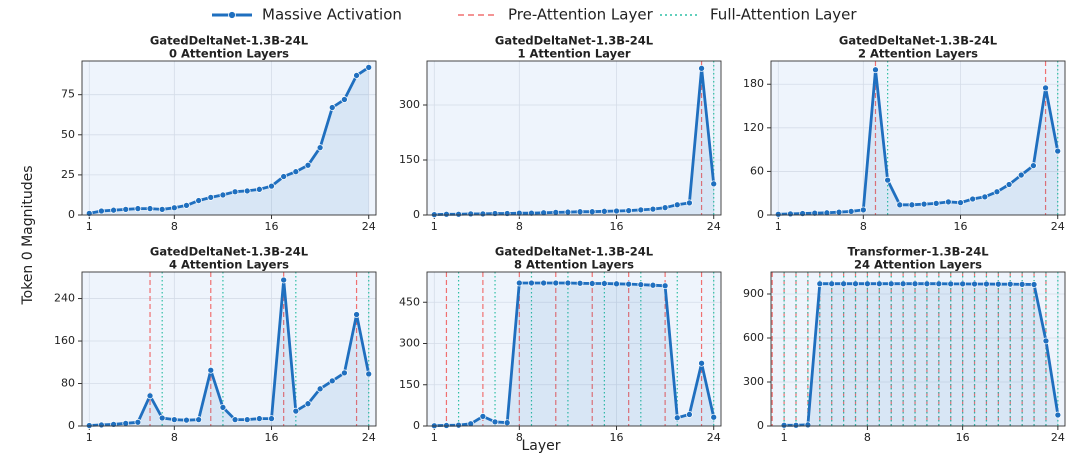 The width and height of the screenshot is (1080, 456). What do you see at coordinates (229, 265) in the screenshot?
I see `panel-subtitle: 4 Attention Layers` at bounding box center [229, 265].